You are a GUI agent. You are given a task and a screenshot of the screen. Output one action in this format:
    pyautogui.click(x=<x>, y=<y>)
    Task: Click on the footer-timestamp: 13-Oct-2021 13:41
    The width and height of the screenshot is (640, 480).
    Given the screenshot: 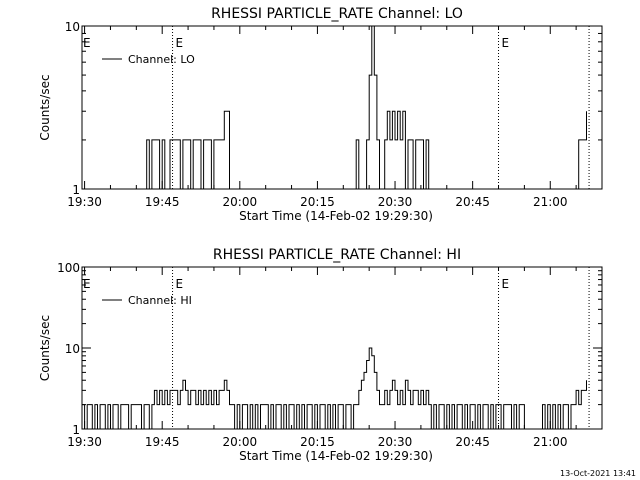 What is the action you would take?
    pyautogui.click(x=598, y=473)
    